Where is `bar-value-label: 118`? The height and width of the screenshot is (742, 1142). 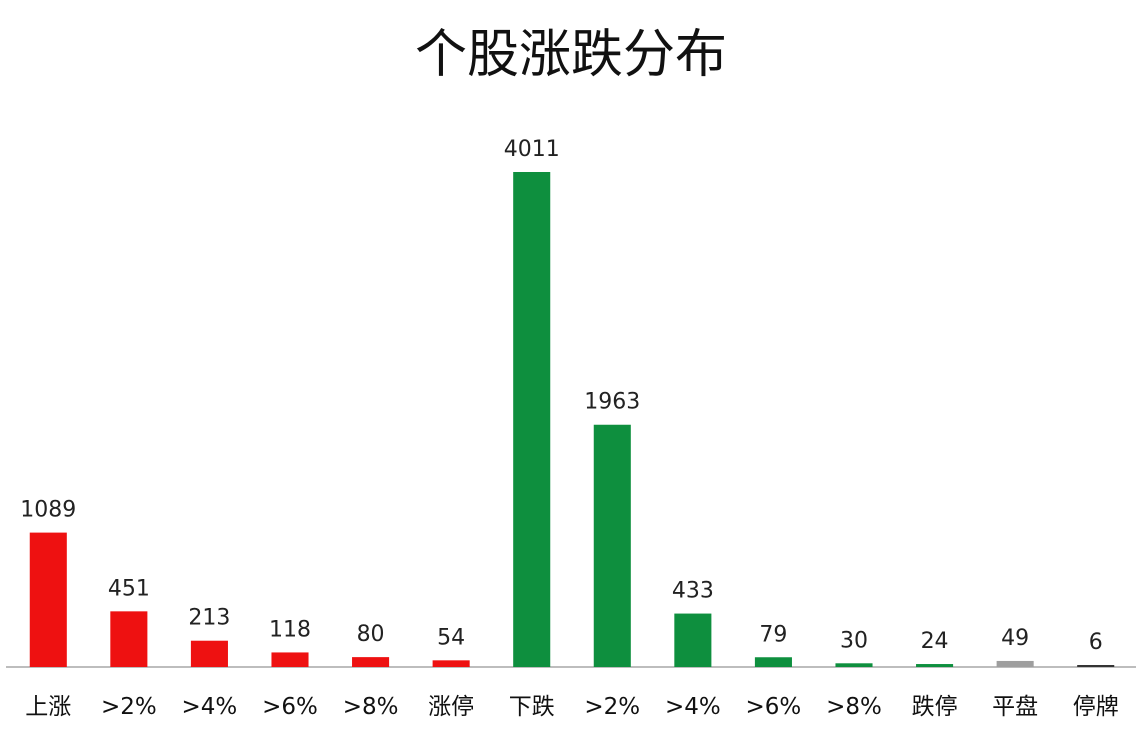
bar-value-label: 118 is located at coordinates (290, 629).